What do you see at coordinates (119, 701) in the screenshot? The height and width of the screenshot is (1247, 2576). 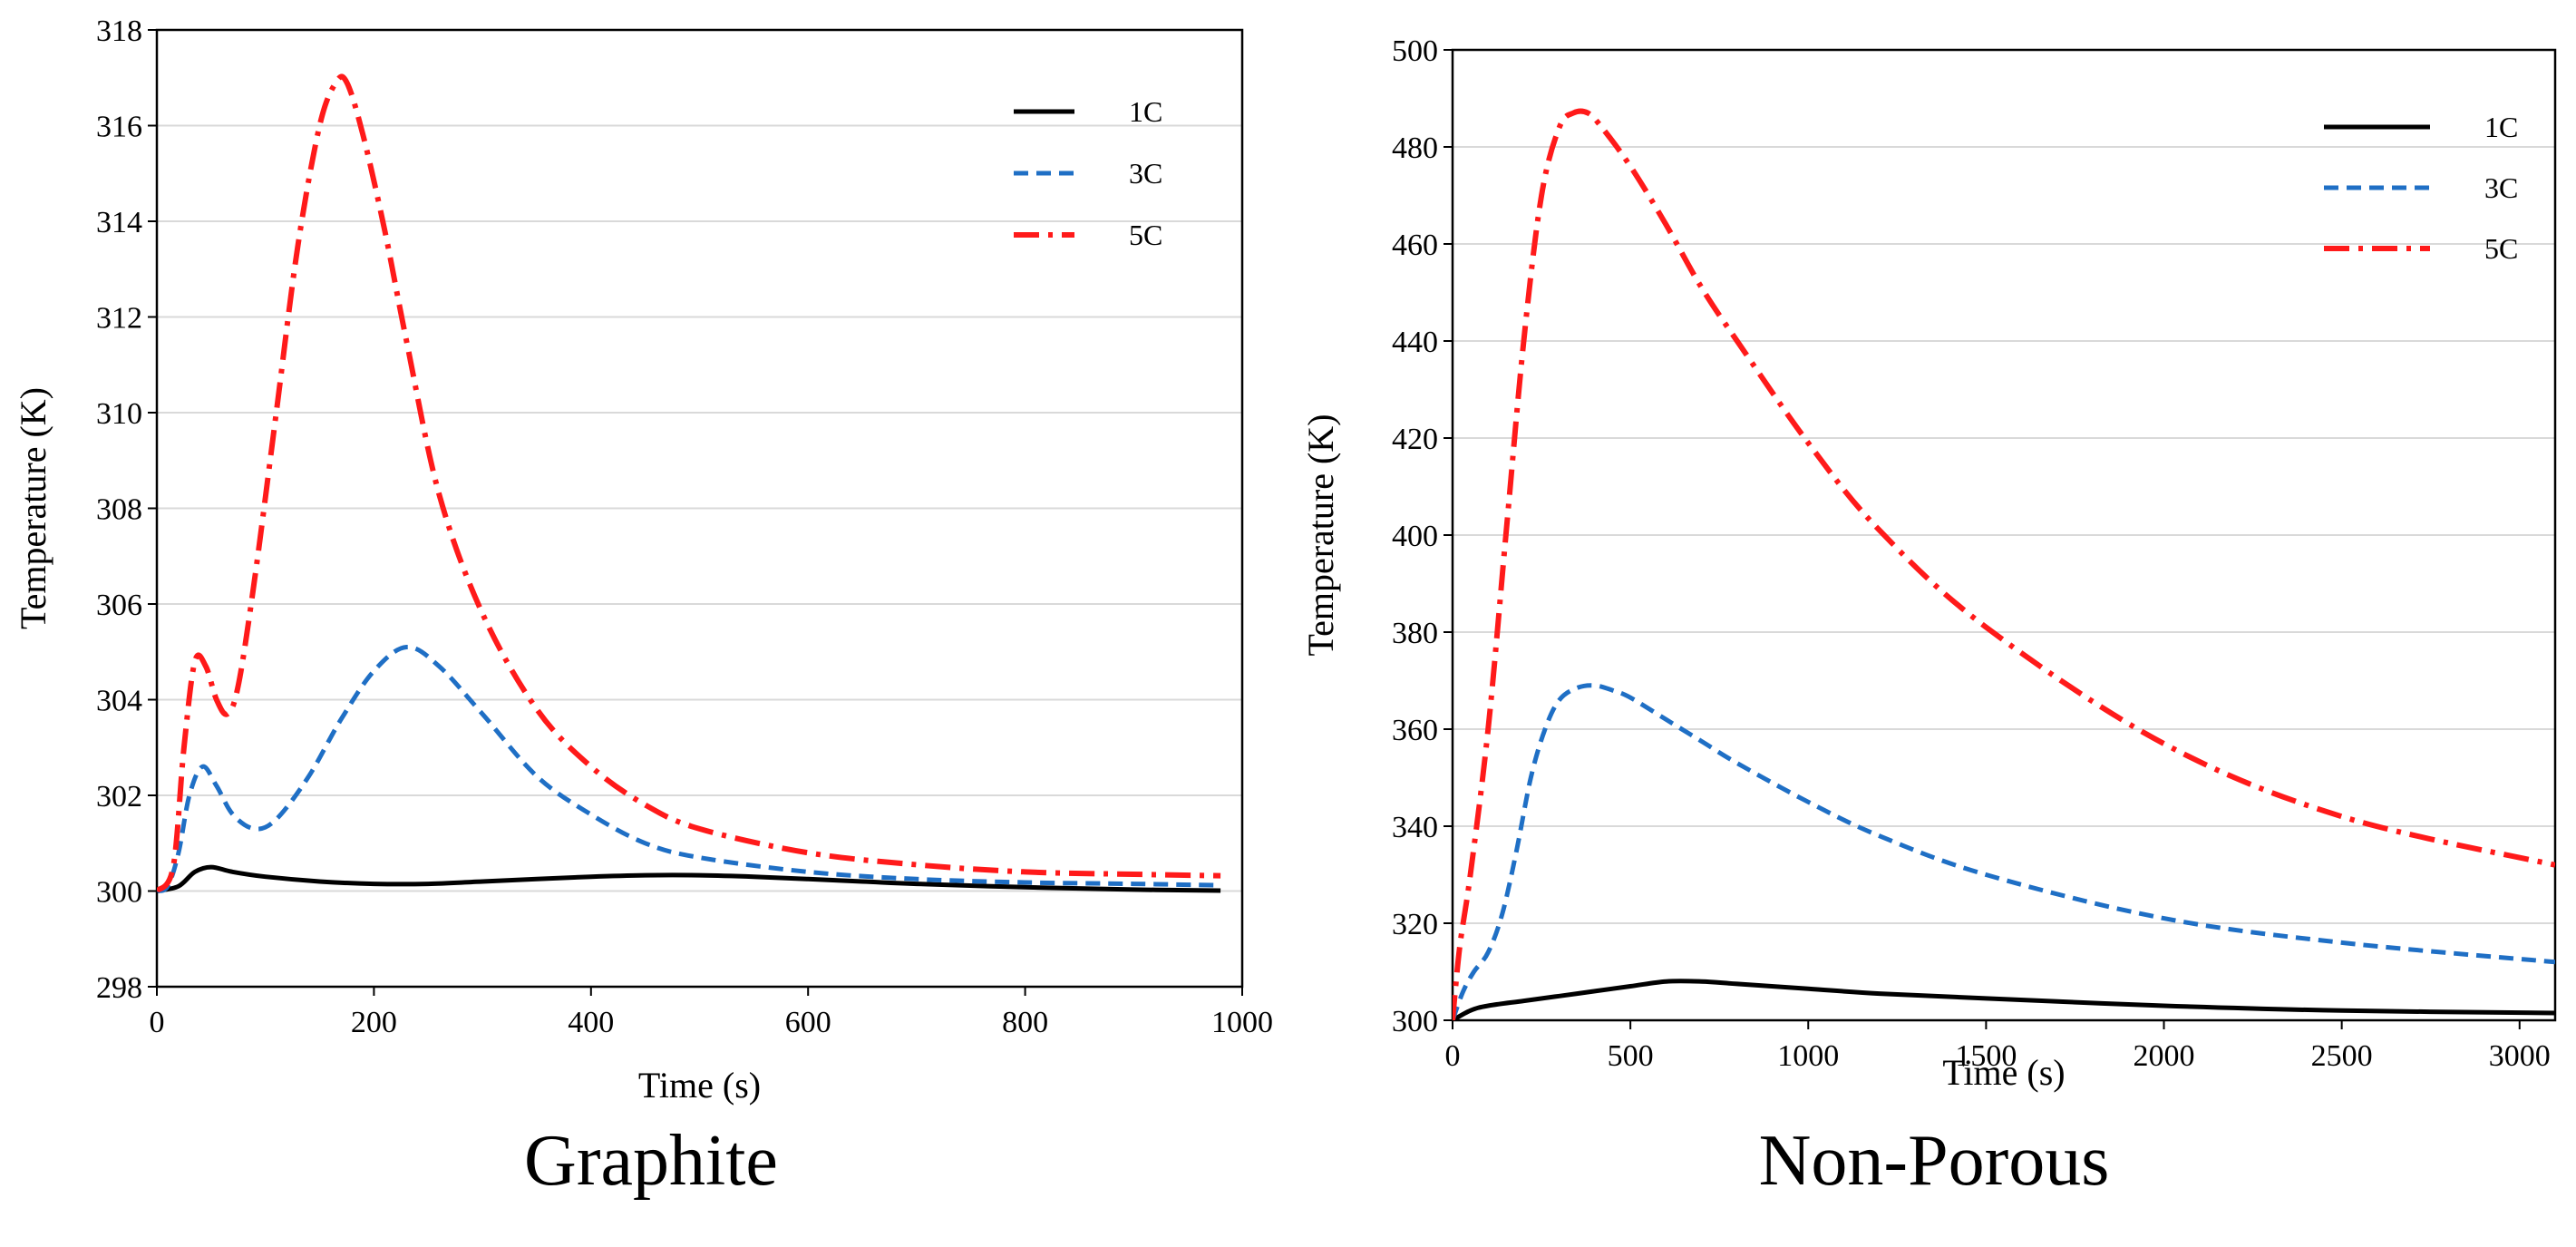 I see `y-tick-label: 304` at bounding box center [119, 701].